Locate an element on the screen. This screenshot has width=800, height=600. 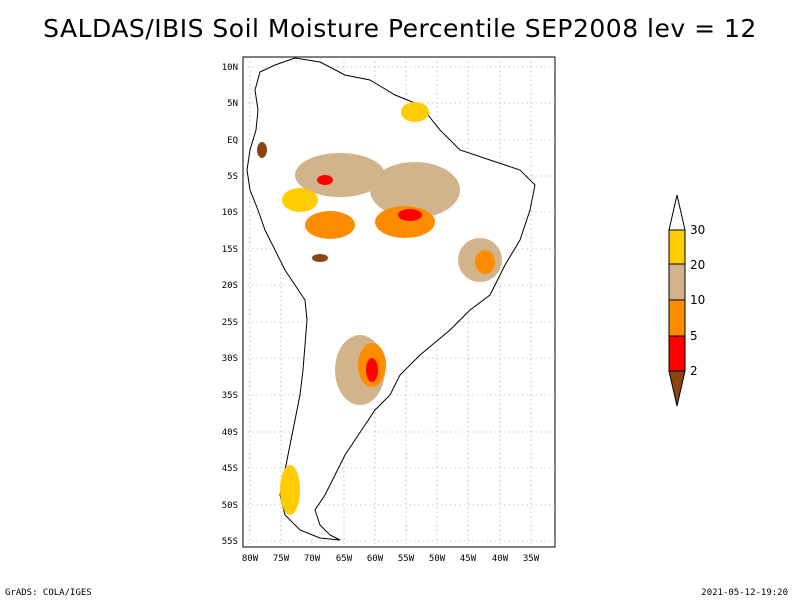
anomaly-orange-east is located at coordinates (485, 262).